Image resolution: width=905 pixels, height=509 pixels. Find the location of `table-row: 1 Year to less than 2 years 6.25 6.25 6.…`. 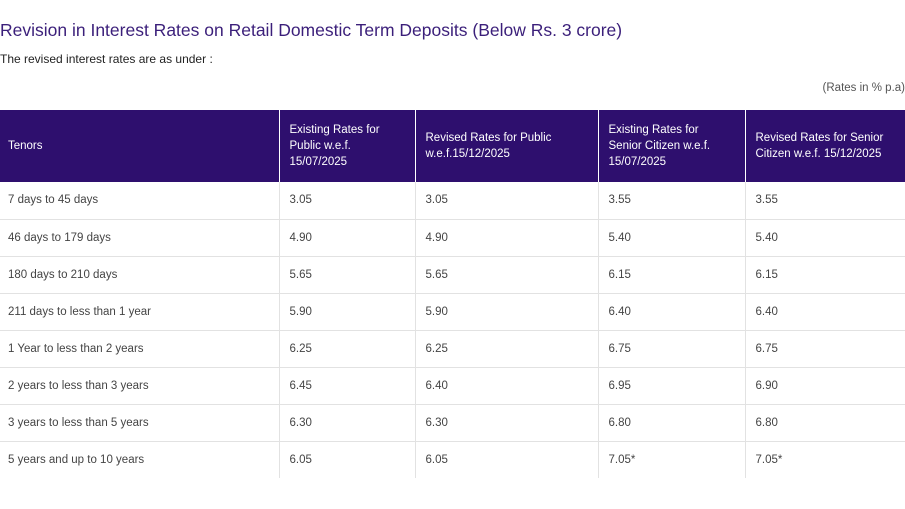

table-row: 1 Year to less than 2 years 6.25 6.25 6.… is located at coordinates (452, 349).